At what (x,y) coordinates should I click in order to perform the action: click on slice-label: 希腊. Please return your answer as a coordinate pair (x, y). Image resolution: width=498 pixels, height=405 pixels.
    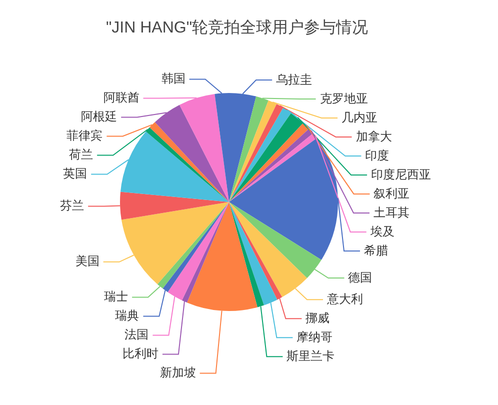
    Looking at the image, I should click on (376, 250).